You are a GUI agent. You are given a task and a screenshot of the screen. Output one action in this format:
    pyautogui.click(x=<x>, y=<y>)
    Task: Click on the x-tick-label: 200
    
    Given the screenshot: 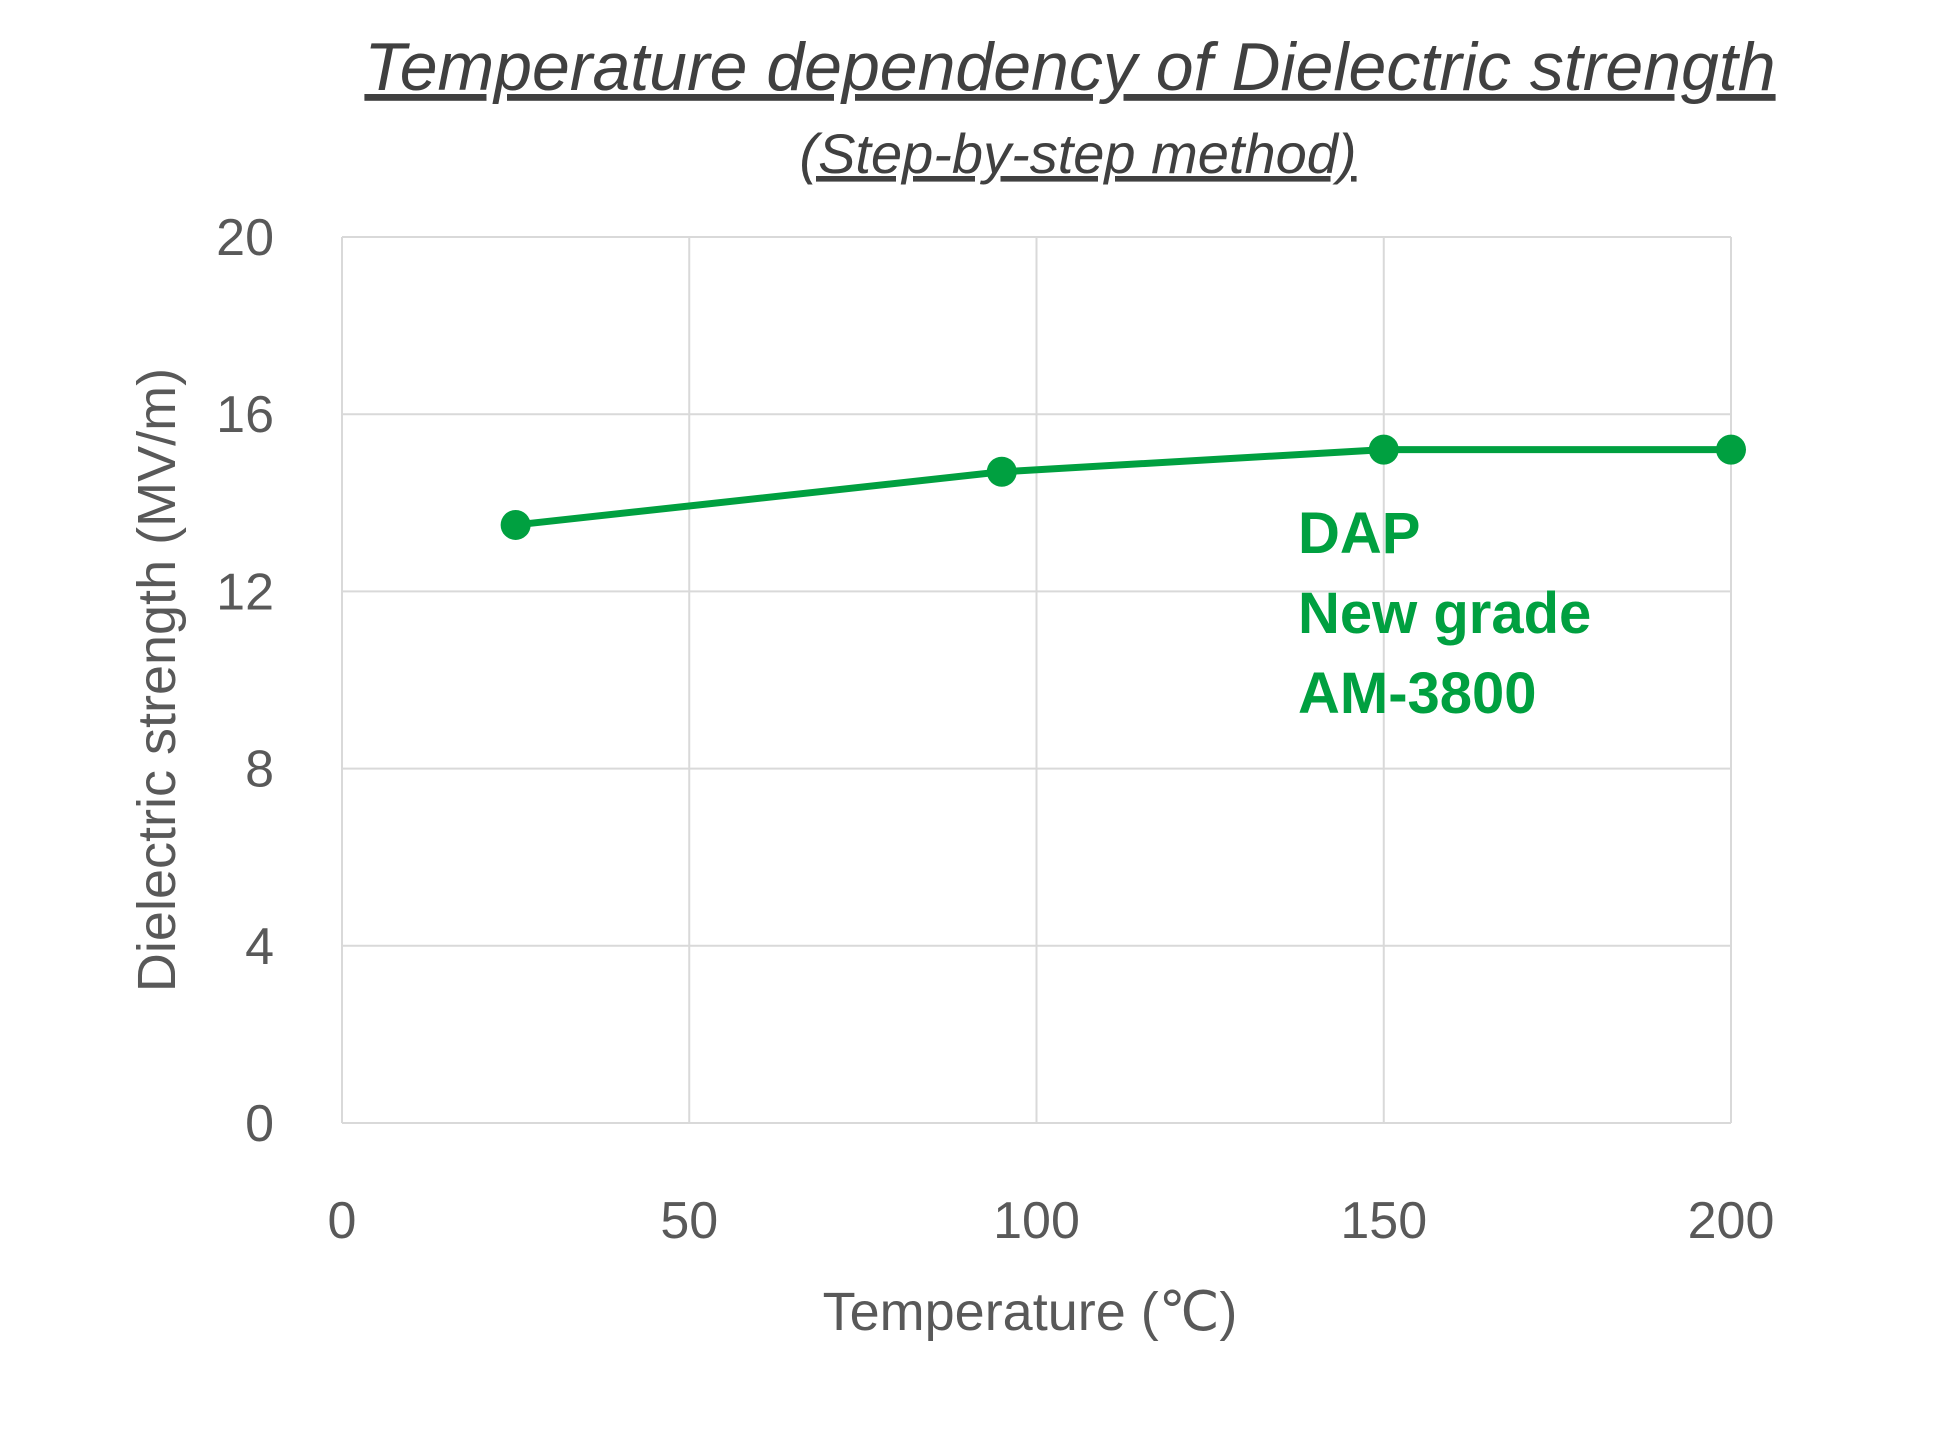 What is the action you would take?
    pyautogui.click(x=1731, y=1221)
    